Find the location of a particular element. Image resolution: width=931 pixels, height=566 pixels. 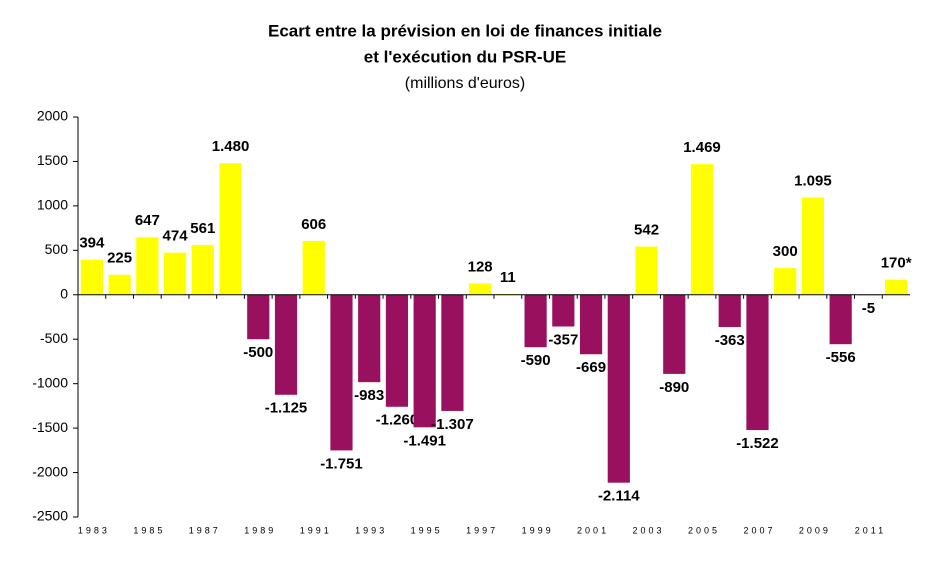

value-label: -556 is located at coordinates (841, 357).